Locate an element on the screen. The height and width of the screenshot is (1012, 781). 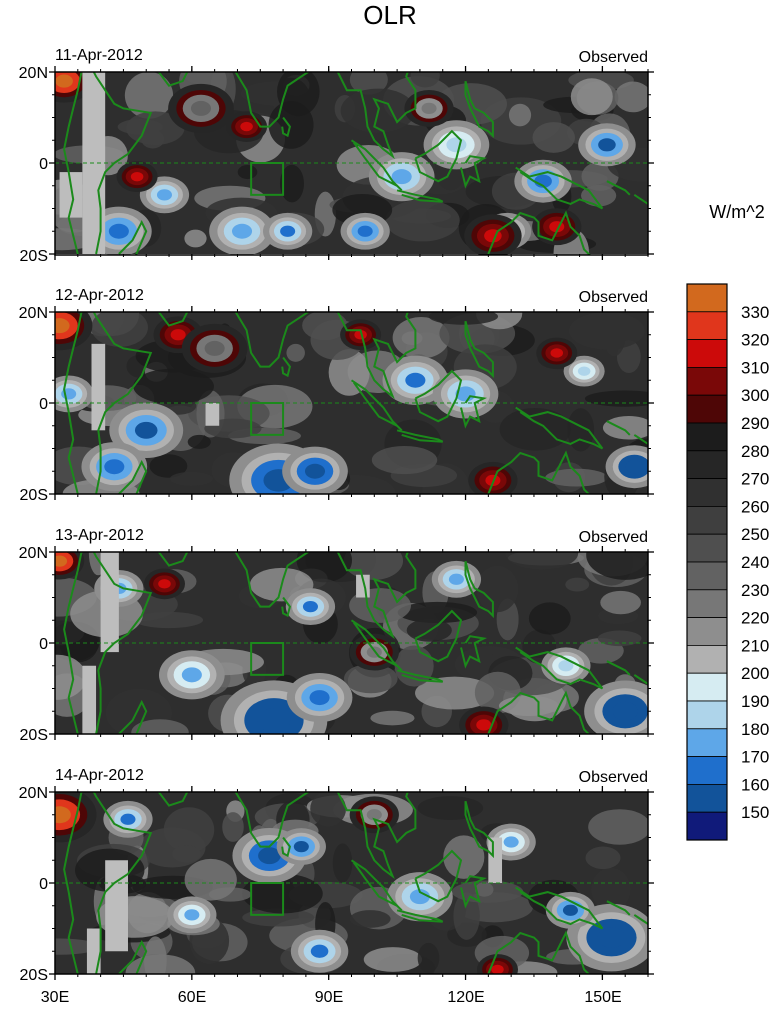
colorbar-level-label: 250 is located at coordinates (755, 534).